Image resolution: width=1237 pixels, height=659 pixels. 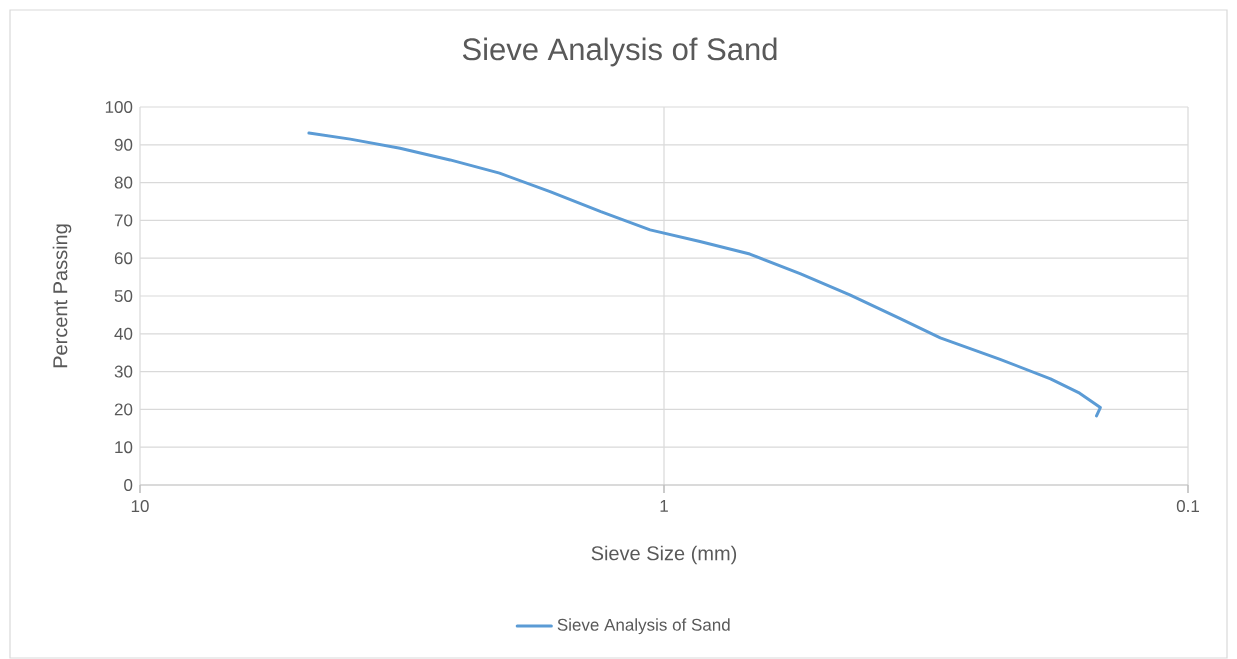 What do you see at coordinates (119, 107) in the screenshot?
I see `y-tick-label: 100` at bounding box center [119, 107].